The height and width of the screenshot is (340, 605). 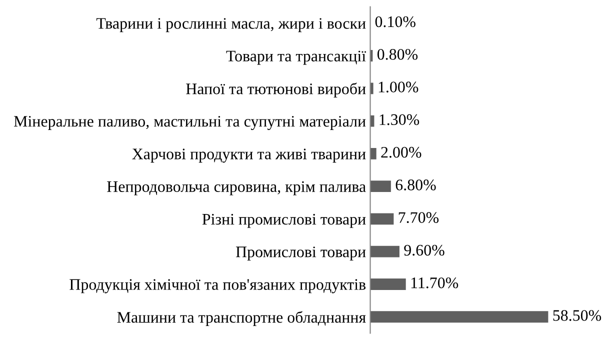 I want to click on data-label: 2.00%, so click(x=401, y=152).